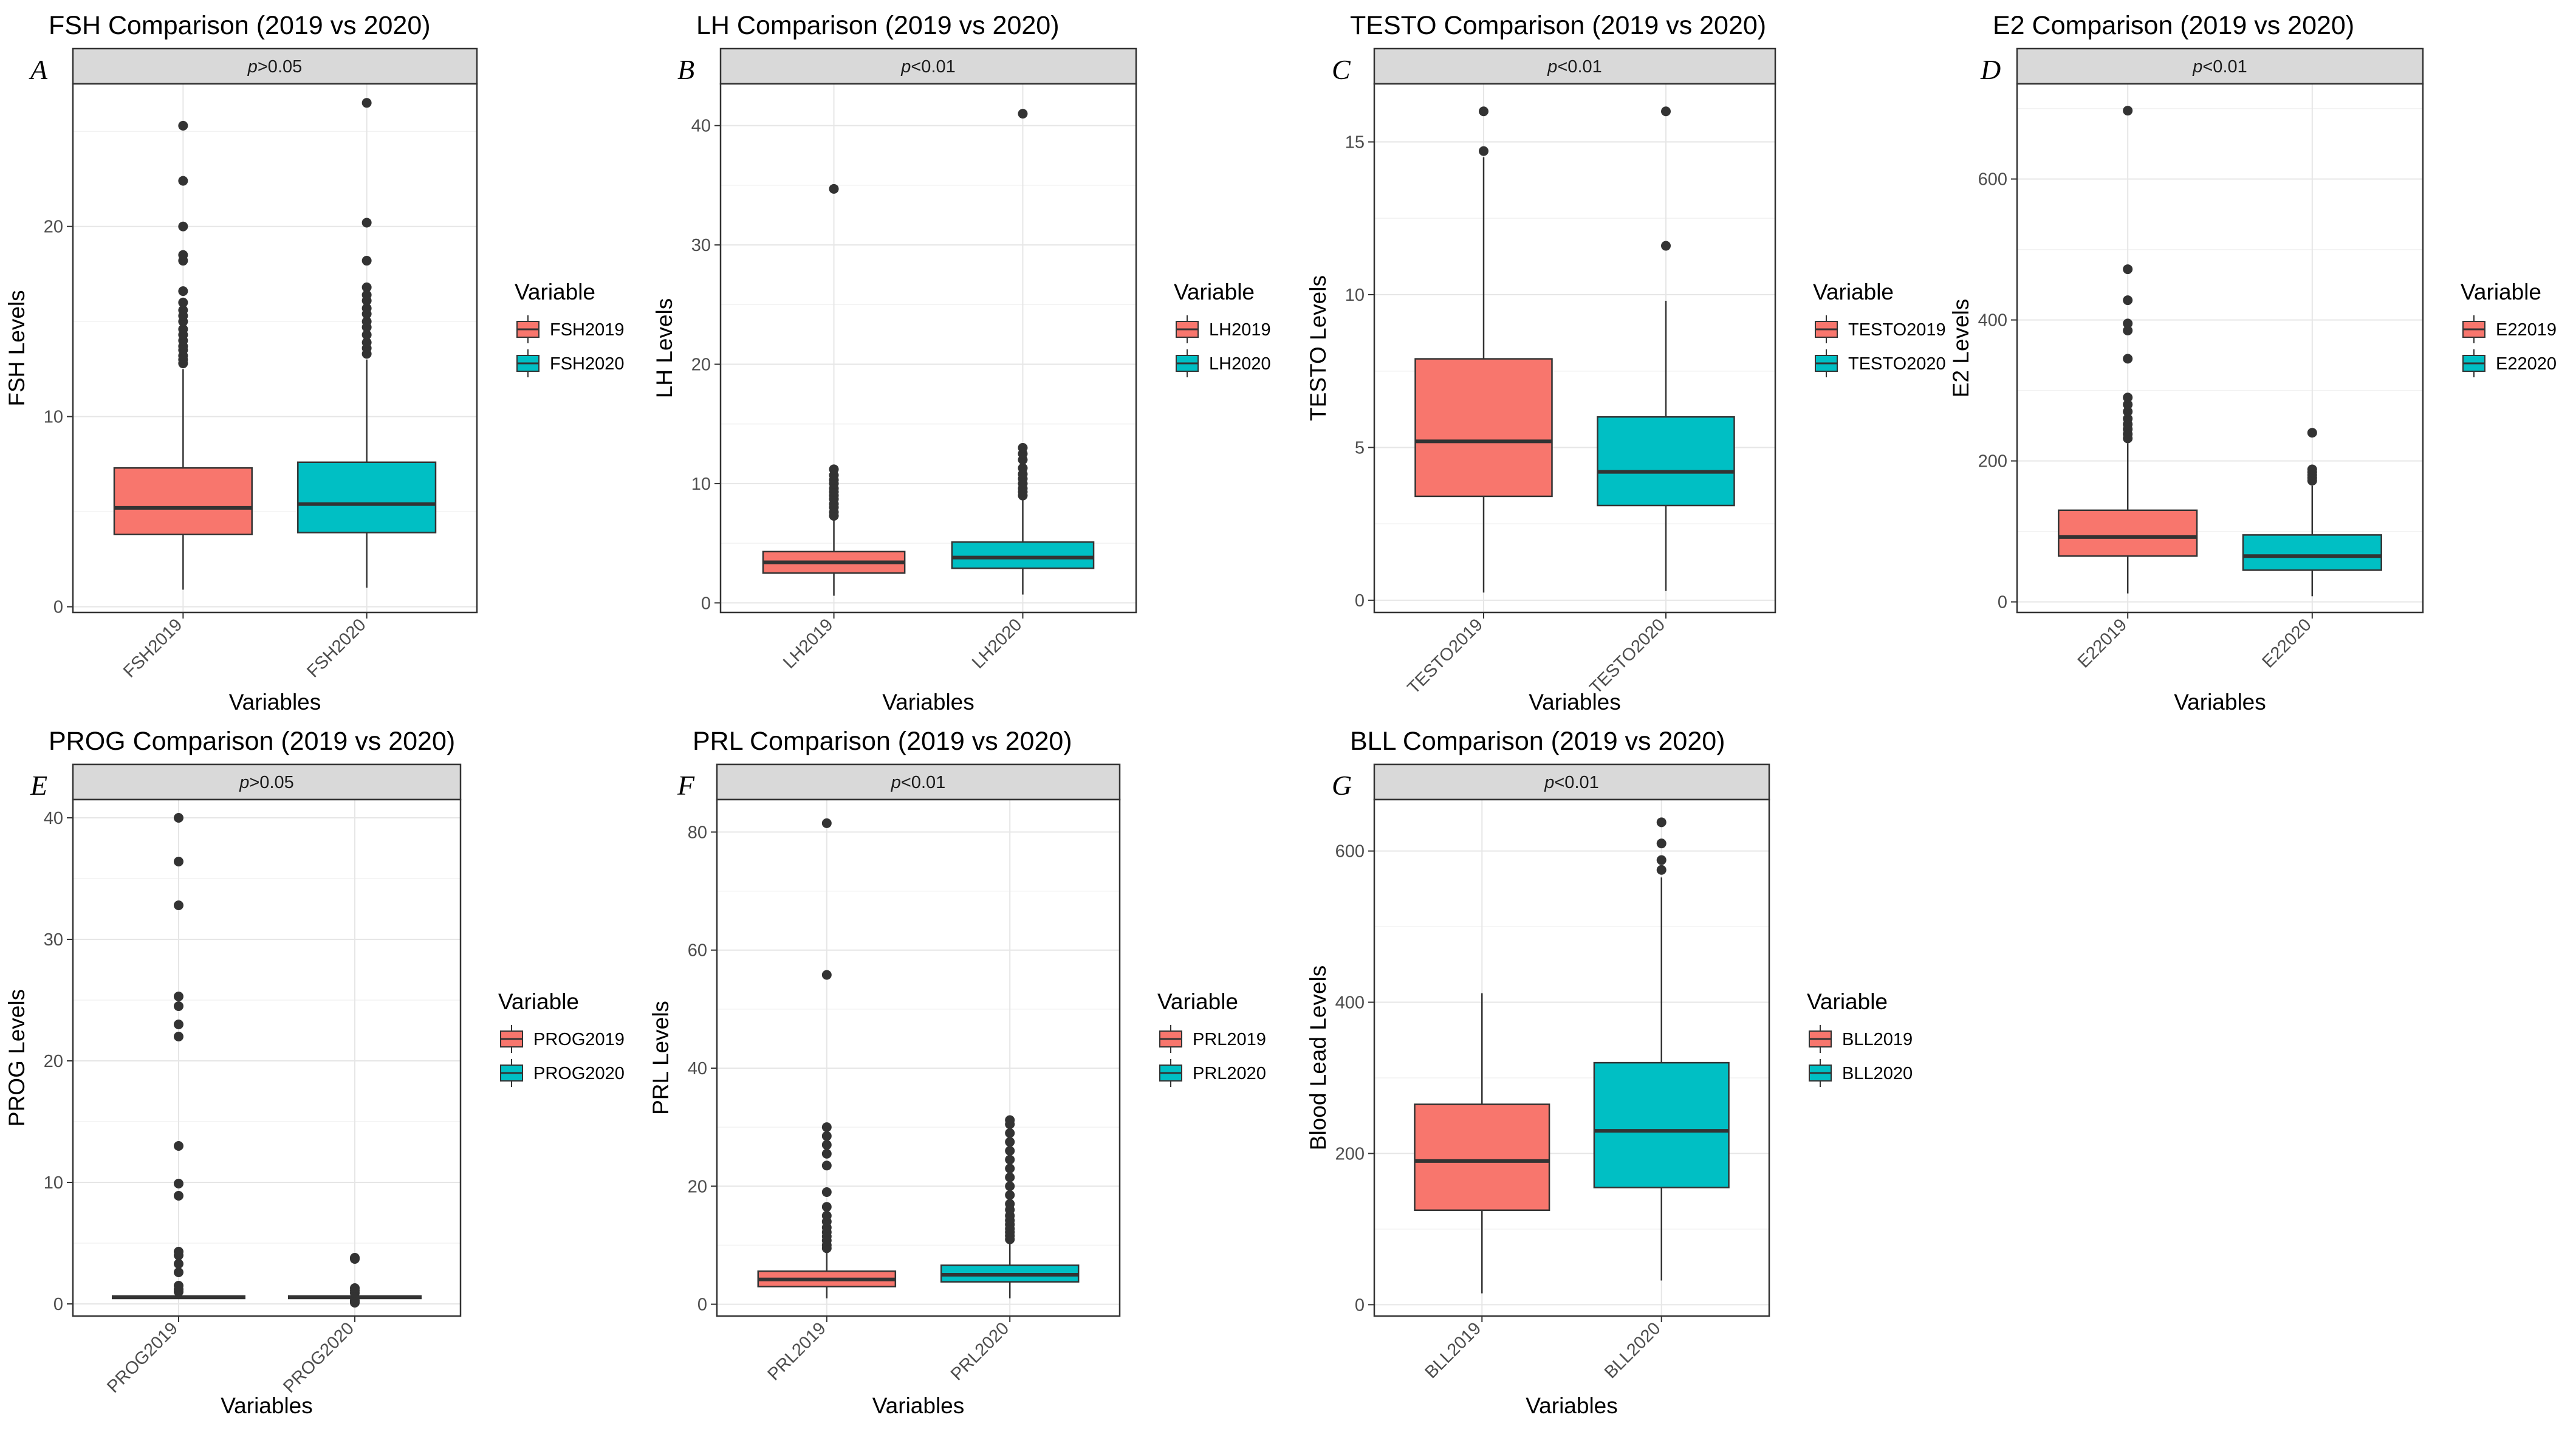  I want to click on legend-label: E22019, so click(2526, 330).